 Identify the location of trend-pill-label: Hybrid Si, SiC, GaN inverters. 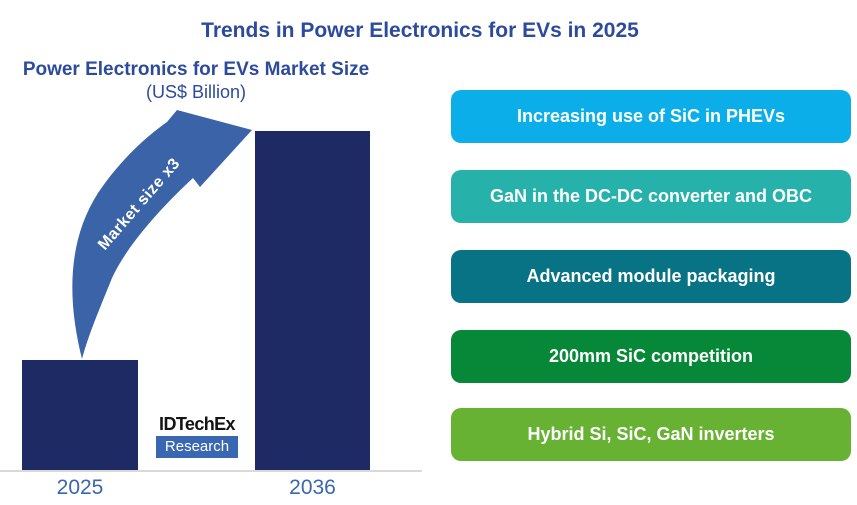
(651, 434).